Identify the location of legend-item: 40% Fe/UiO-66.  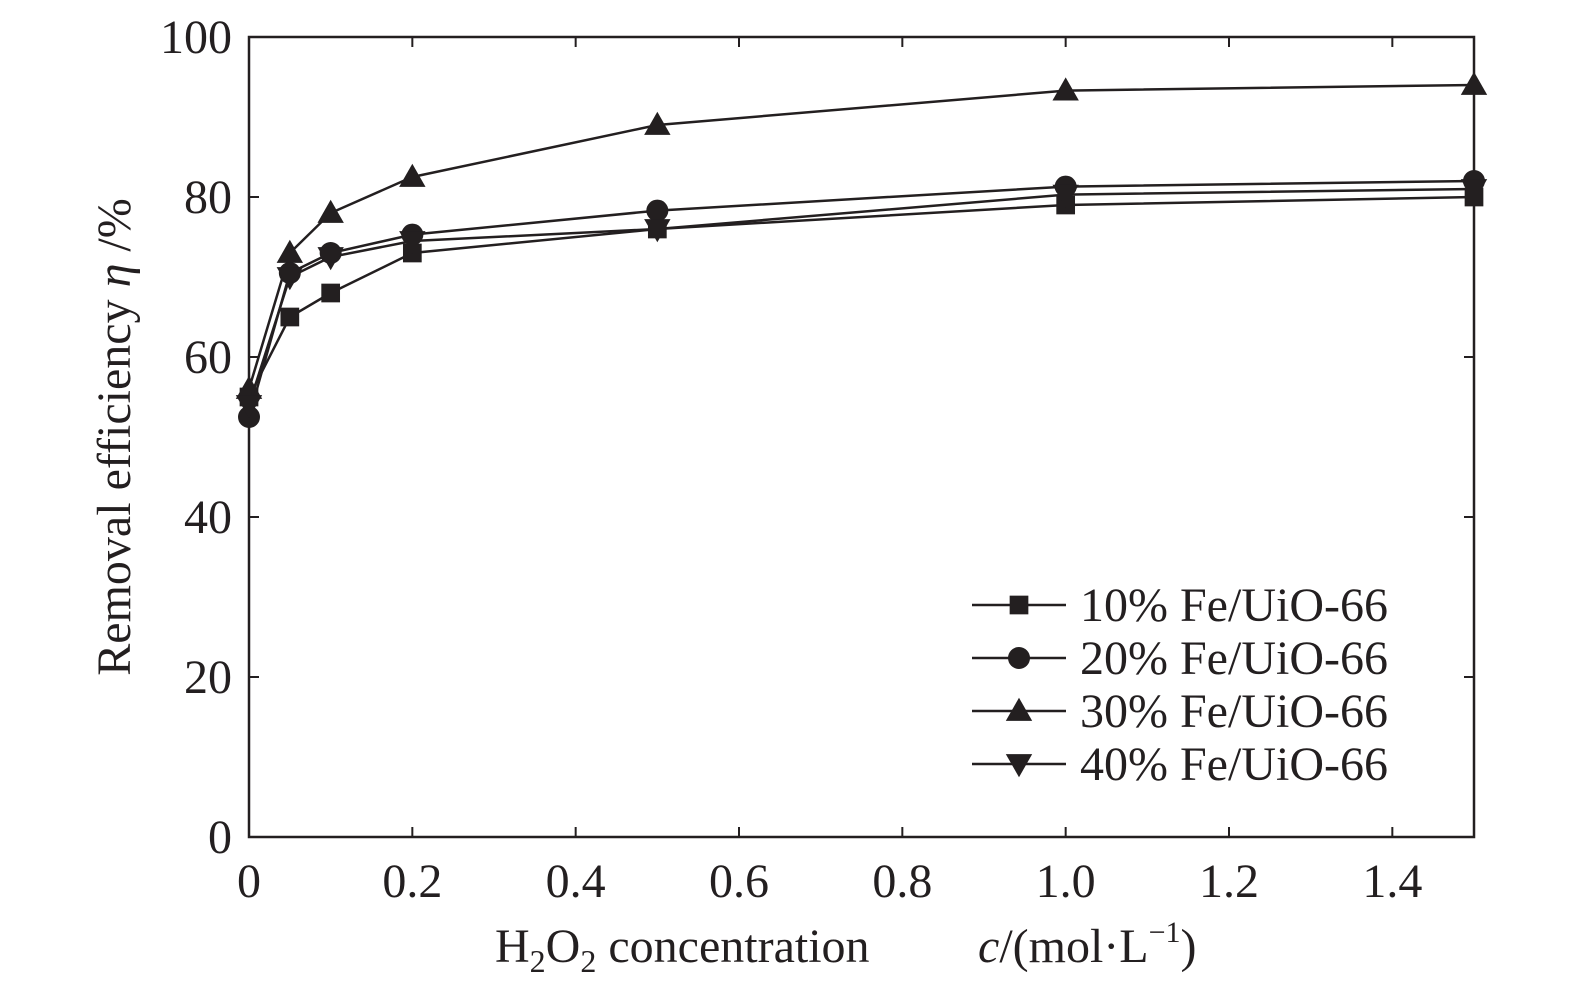
(1180, 764).